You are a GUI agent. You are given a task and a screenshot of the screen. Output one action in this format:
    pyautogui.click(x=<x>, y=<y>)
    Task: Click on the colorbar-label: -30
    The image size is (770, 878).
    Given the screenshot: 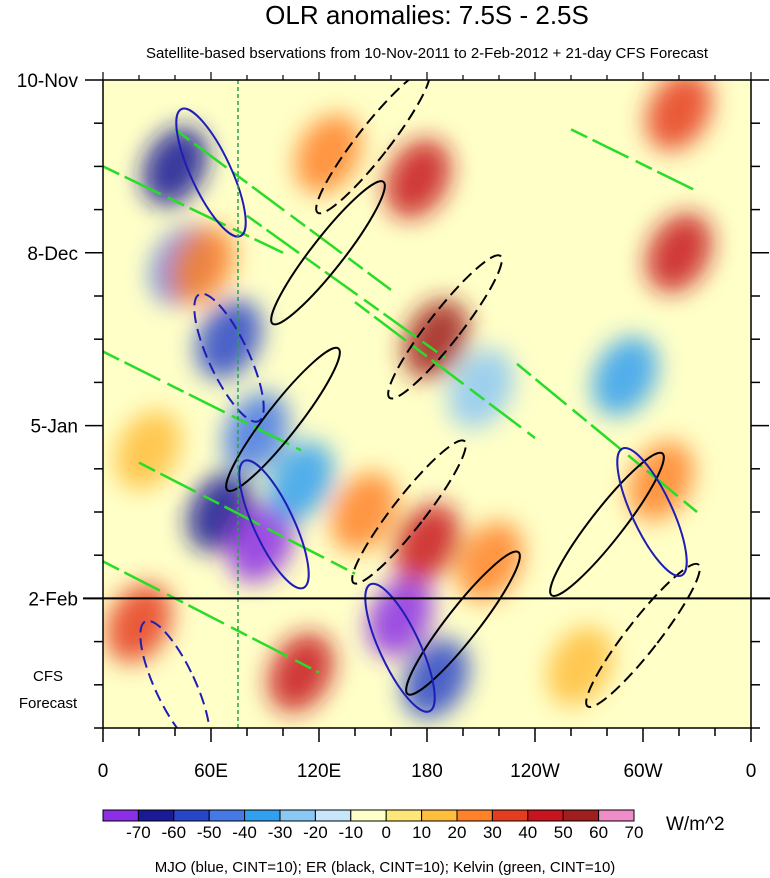 What is the action you would take?
    pyautogui.click(x=280, y=832)
    